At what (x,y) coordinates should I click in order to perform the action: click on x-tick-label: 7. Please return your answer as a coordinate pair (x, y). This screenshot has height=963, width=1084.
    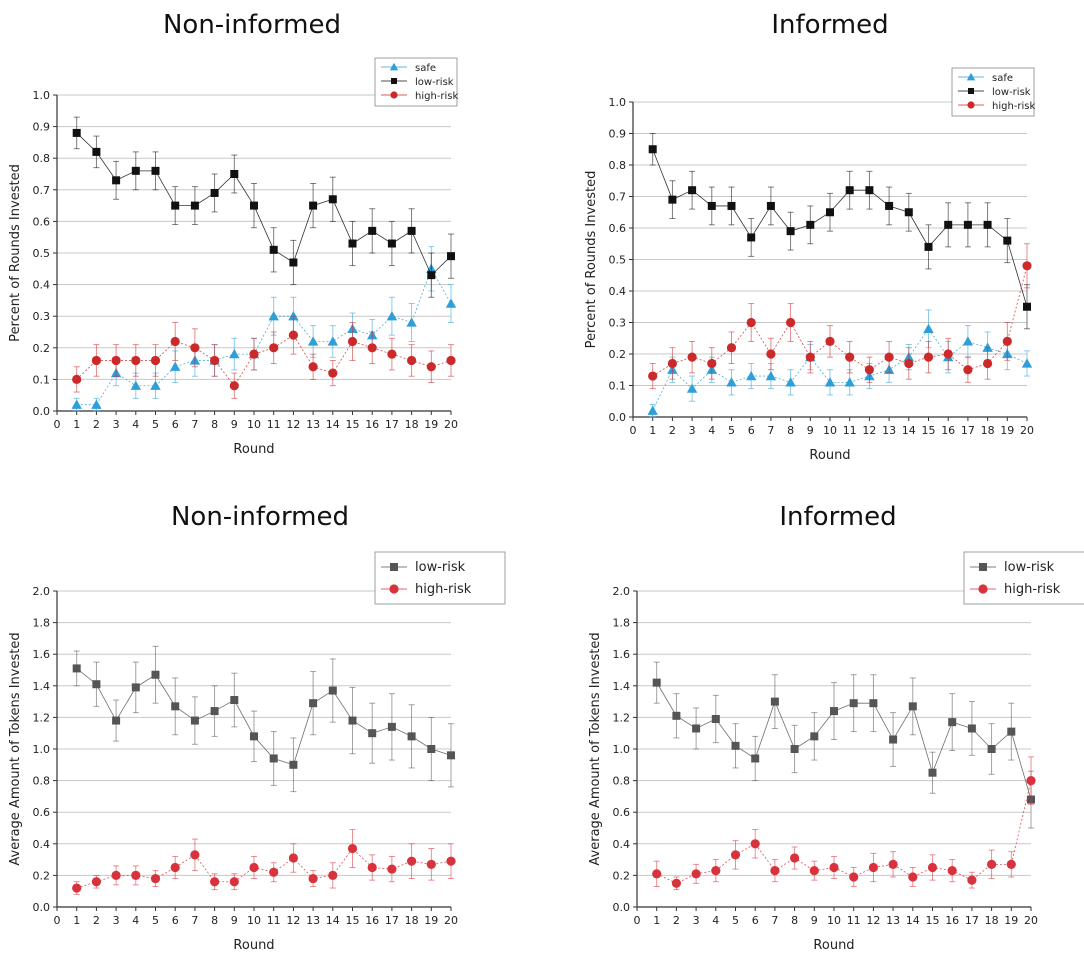
    Looking at the image, I should click on (194, 424).